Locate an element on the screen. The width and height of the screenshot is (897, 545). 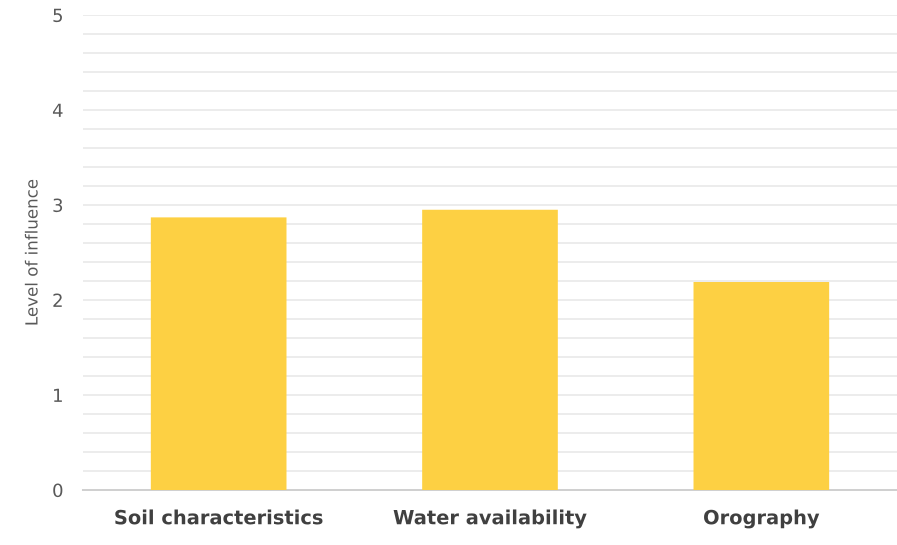
x-tick-label: Water availability is located at coordinates (490, 518).